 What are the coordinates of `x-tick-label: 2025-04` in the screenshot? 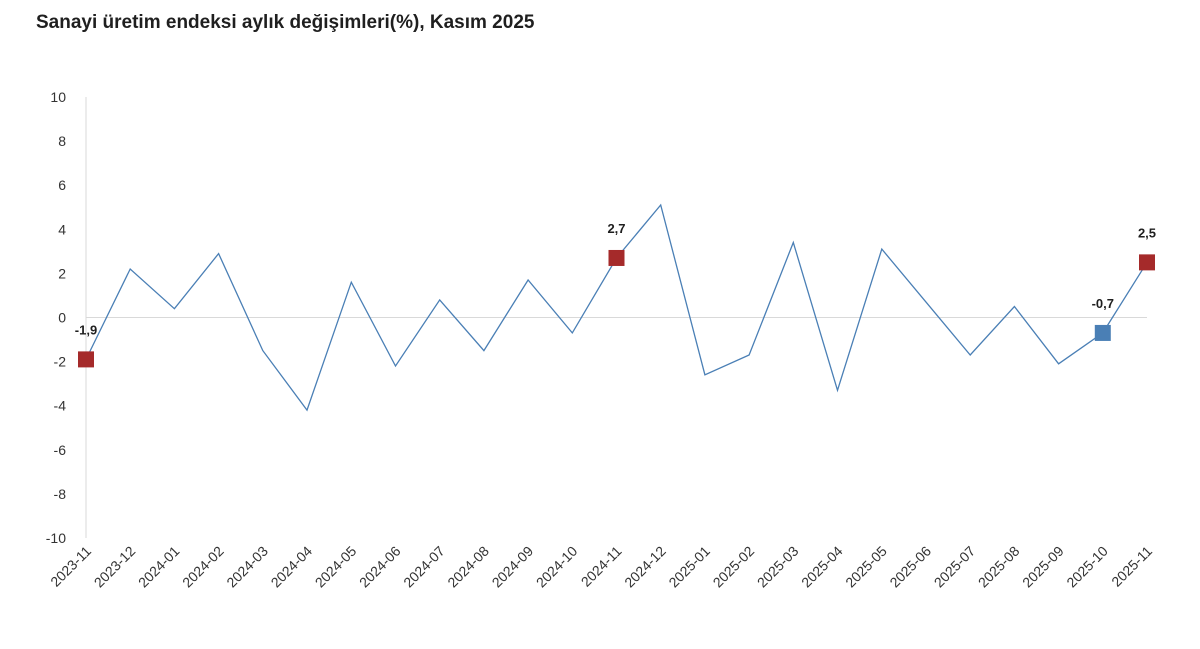 It's located at (822, 567).